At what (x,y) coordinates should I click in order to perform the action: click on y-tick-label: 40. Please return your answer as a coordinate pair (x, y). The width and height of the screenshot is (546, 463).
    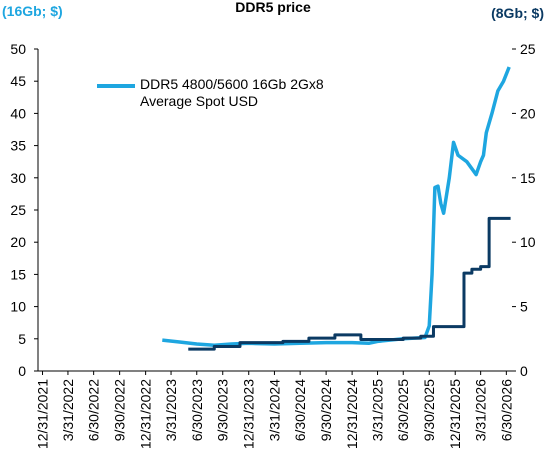
    Looking at the image, I should click on (18, 113).